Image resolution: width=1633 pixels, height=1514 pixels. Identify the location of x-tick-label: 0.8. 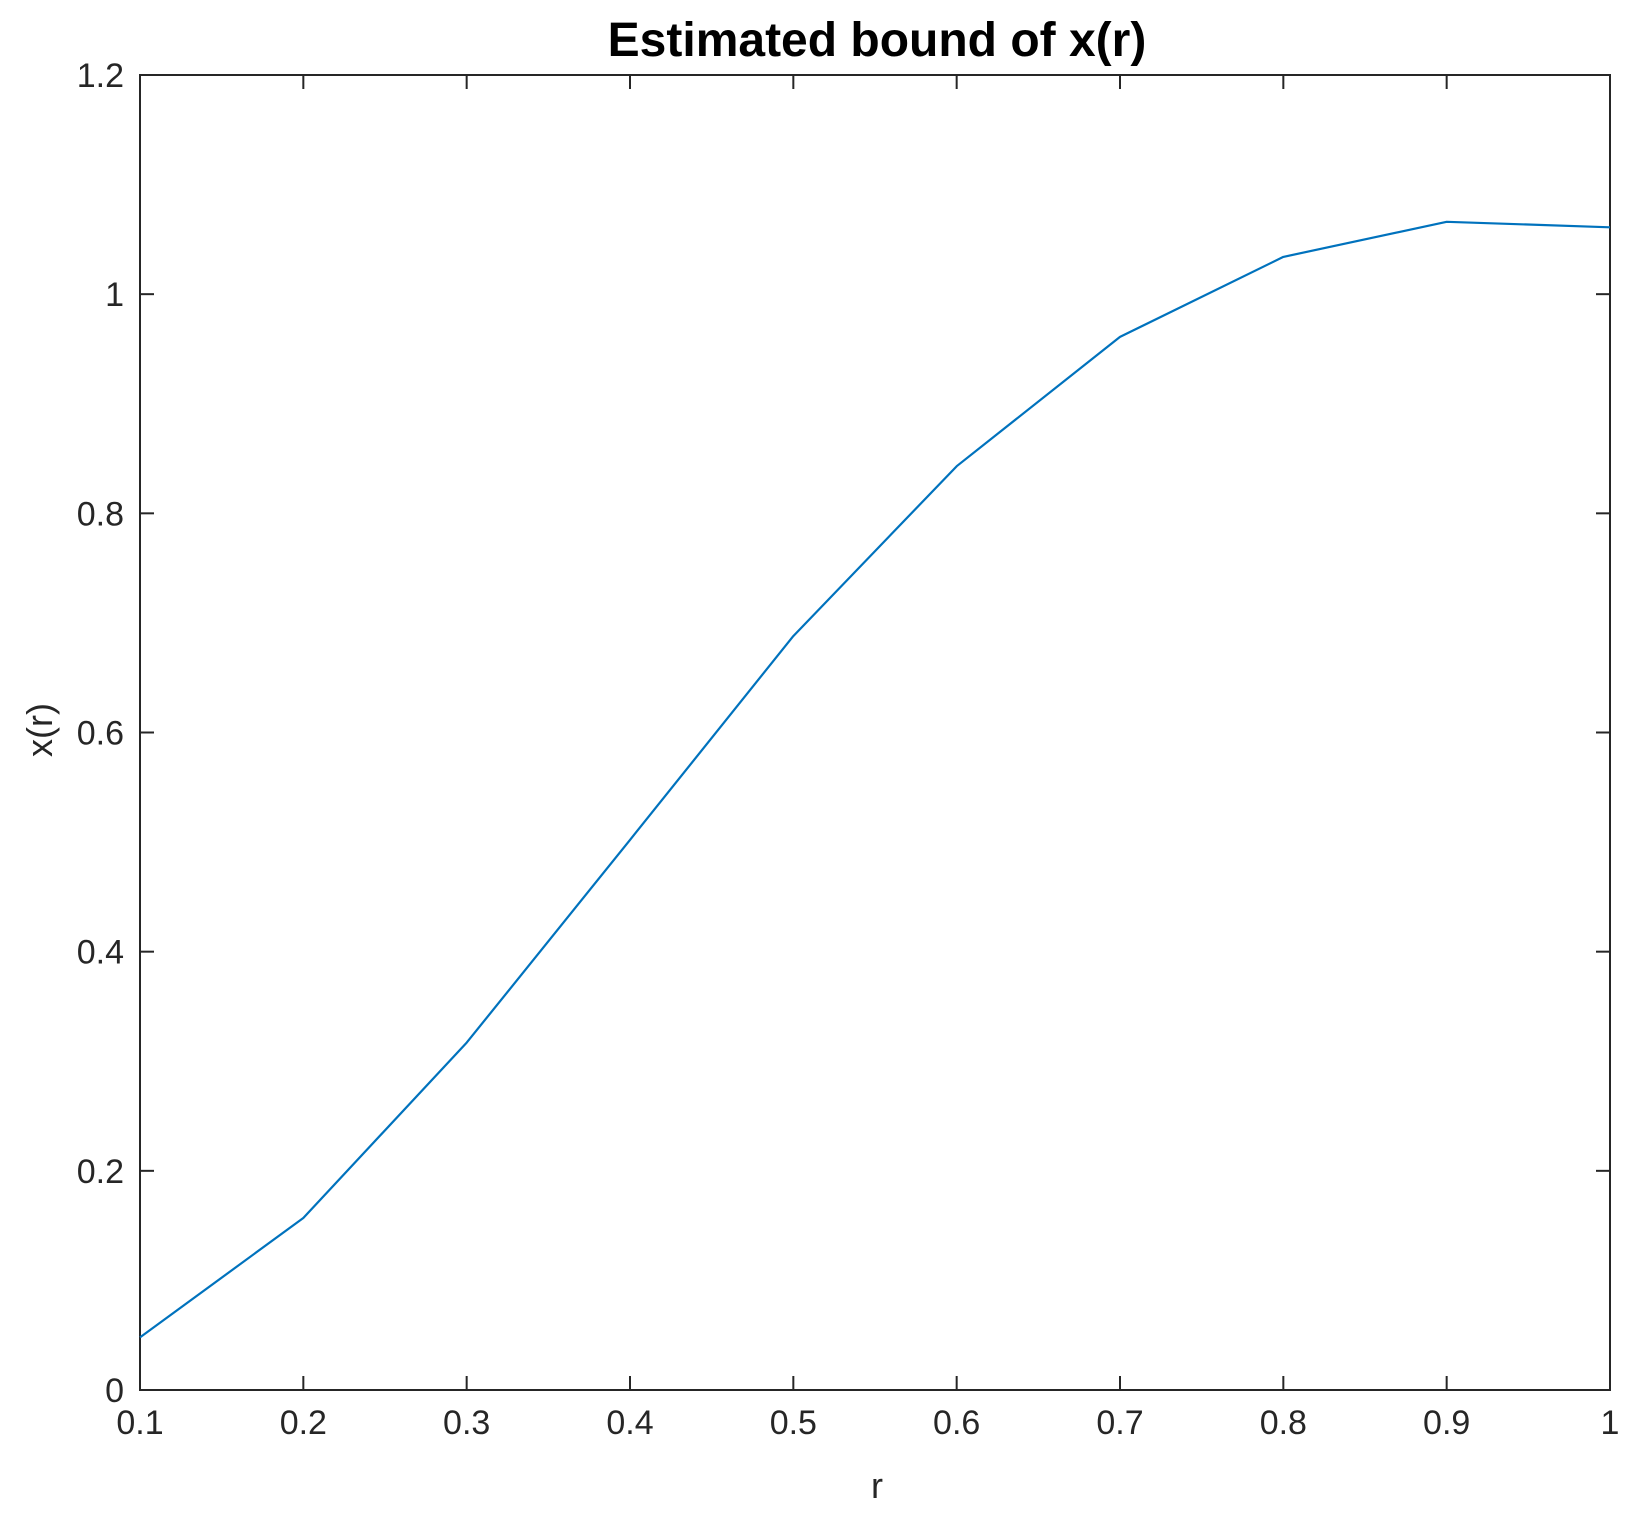
(1283, 1423).